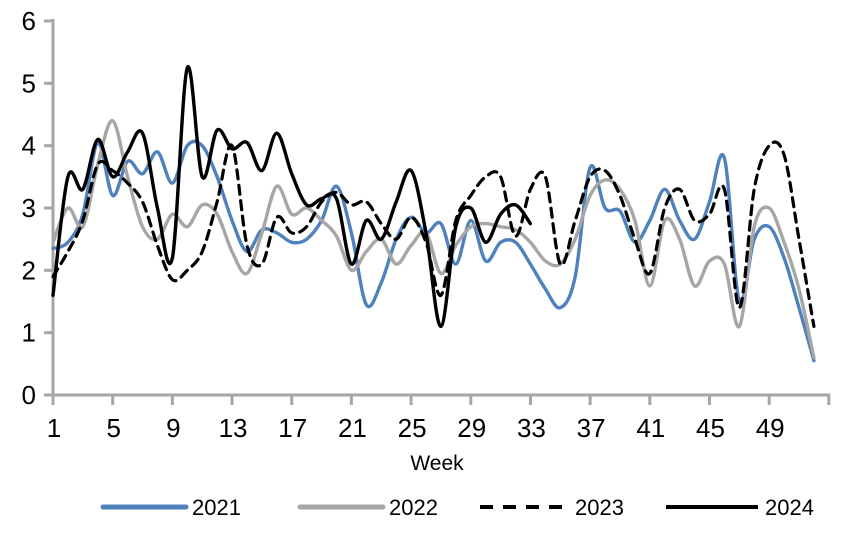  What do you see at coordinates (29, 208) in the screenshot?
I see `y-axis-tick-label: 3` at bounding box center [29, 208].